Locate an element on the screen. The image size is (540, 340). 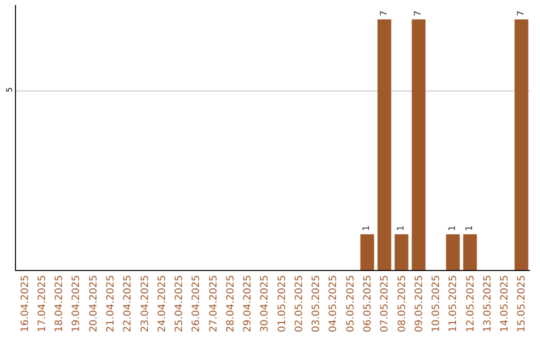
x-tick-label: 16.04.2025 is located at coordinates (25, 303).